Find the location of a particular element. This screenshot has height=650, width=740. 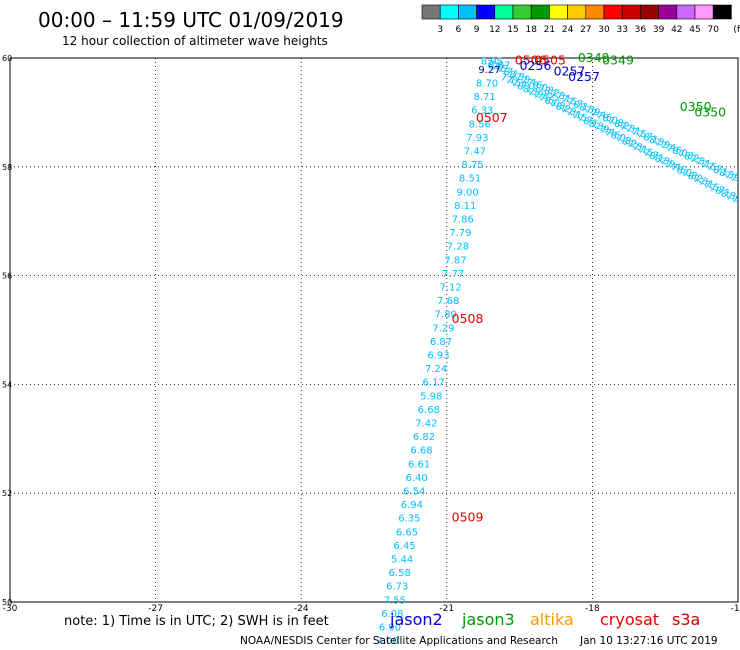

data-point-label: 8.56 is located at coordinates (480, 124).